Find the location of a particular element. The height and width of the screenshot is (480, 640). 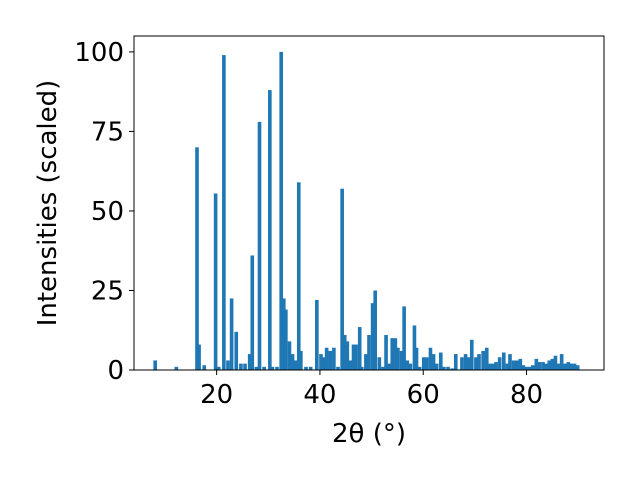

x-tick-label: 40 is located at coordinates (319, 395).